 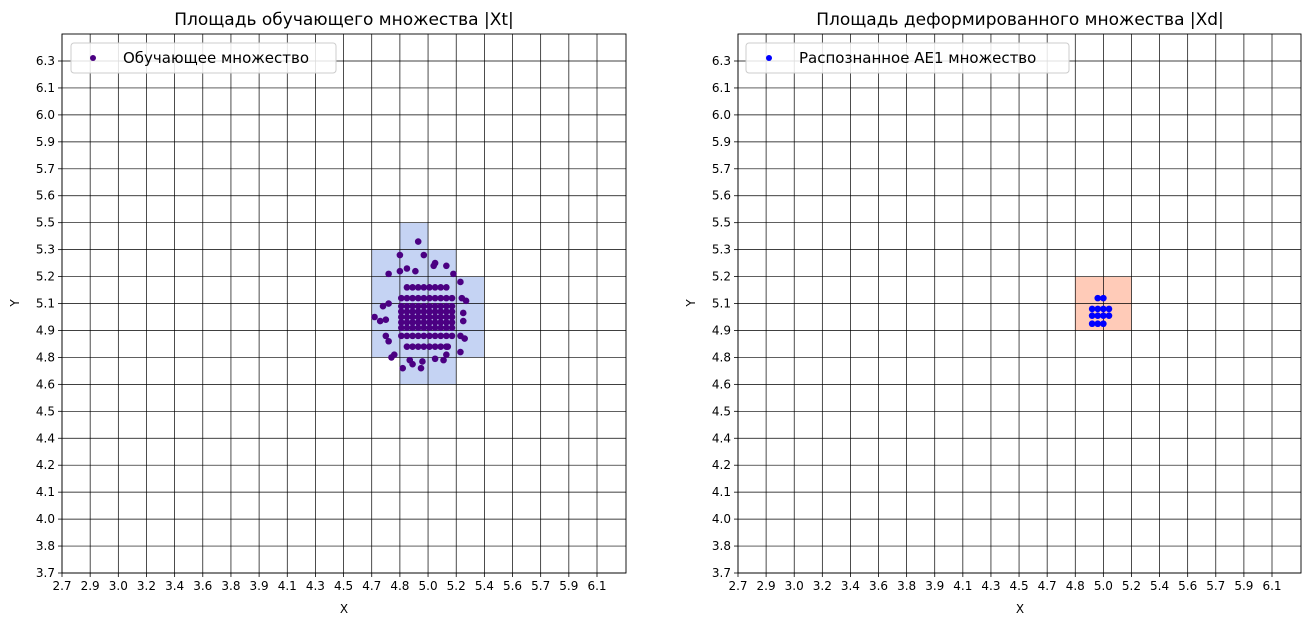 I want to click on x-tick-label: 4.5, so click(x=343, y=586).